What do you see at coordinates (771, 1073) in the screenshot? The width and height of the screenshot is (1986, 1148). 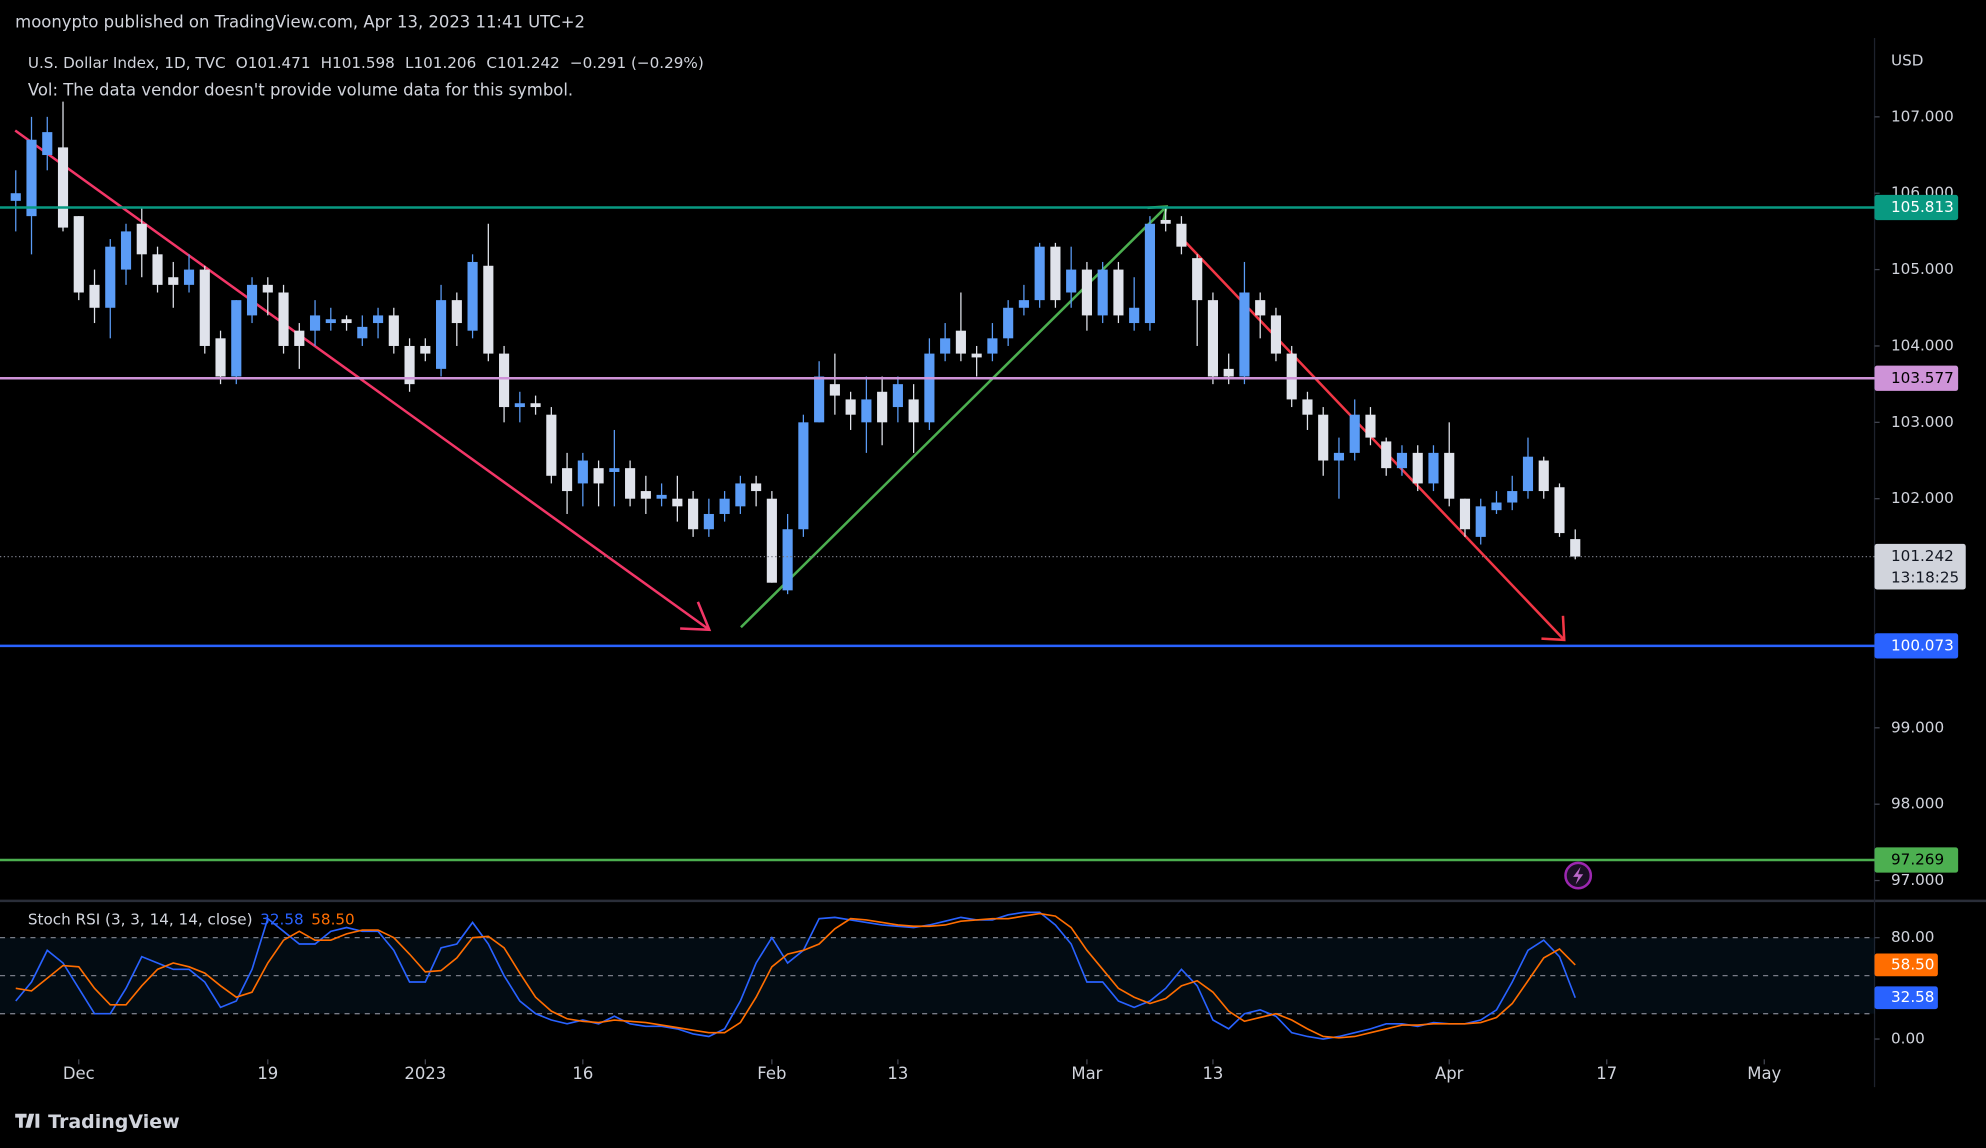 I see `x-tick-label: Feb` at bounding box center [771, 1073].